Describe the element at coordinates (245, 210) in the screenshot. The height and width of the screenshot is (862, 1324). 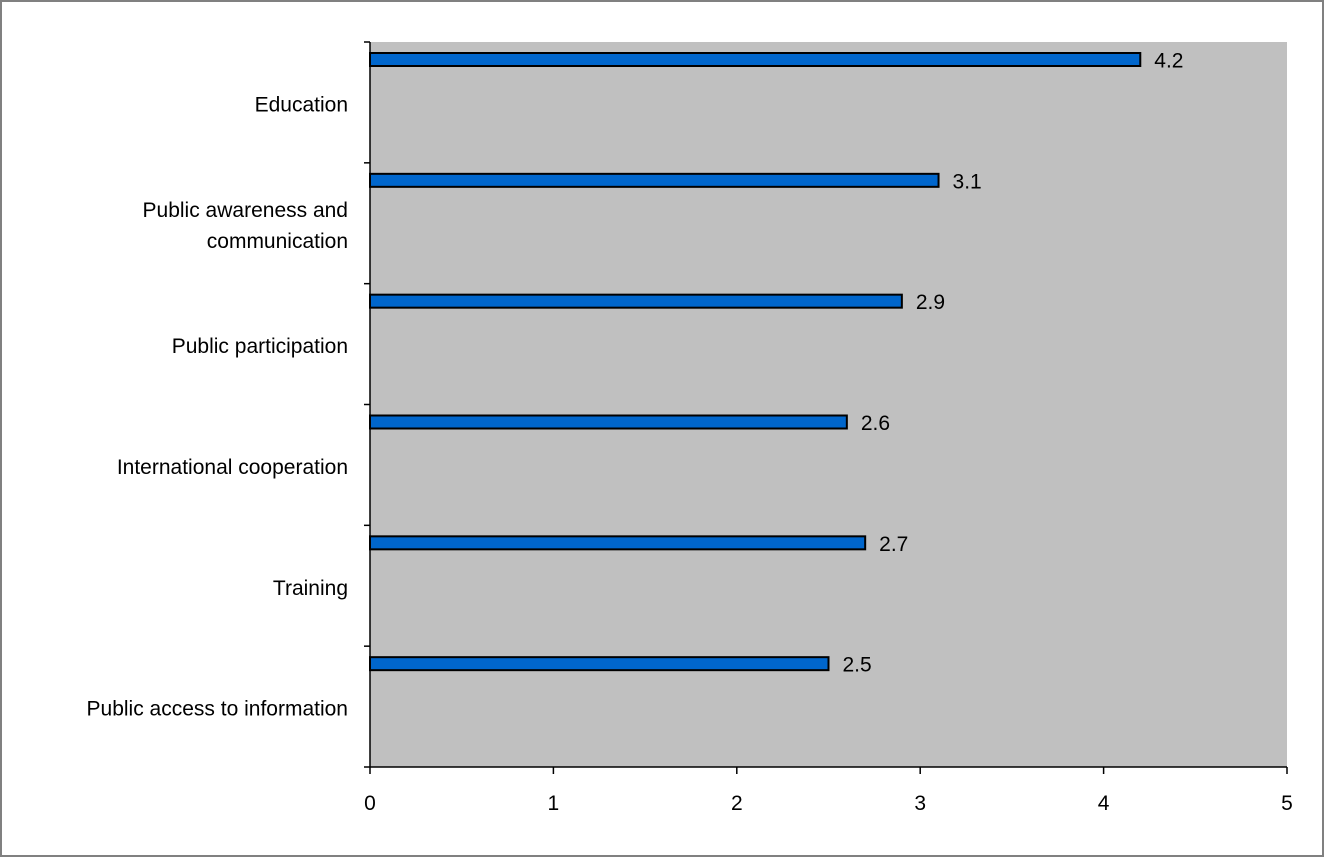
I see `category-label: Public awareness and` at that location.